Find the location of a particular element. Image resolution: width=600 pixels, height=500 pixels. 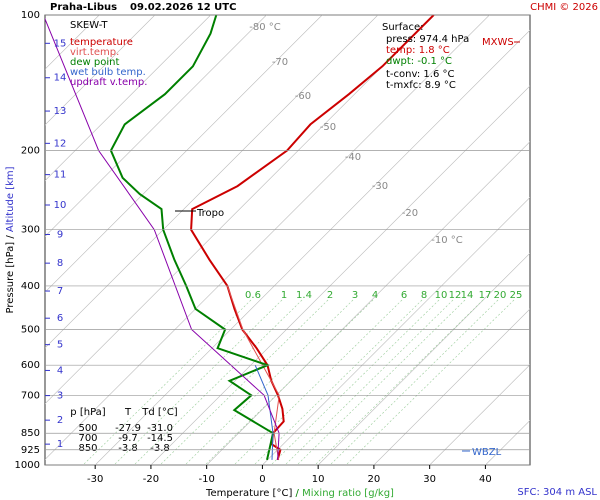

y2-tick-label: 10 is located at coordinates (60, 205).